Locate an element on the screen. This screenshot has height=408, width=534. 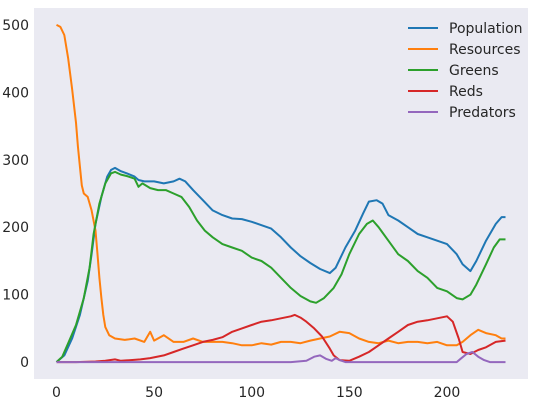
y-tick-label: 400 is located at coordinates (15, 93).